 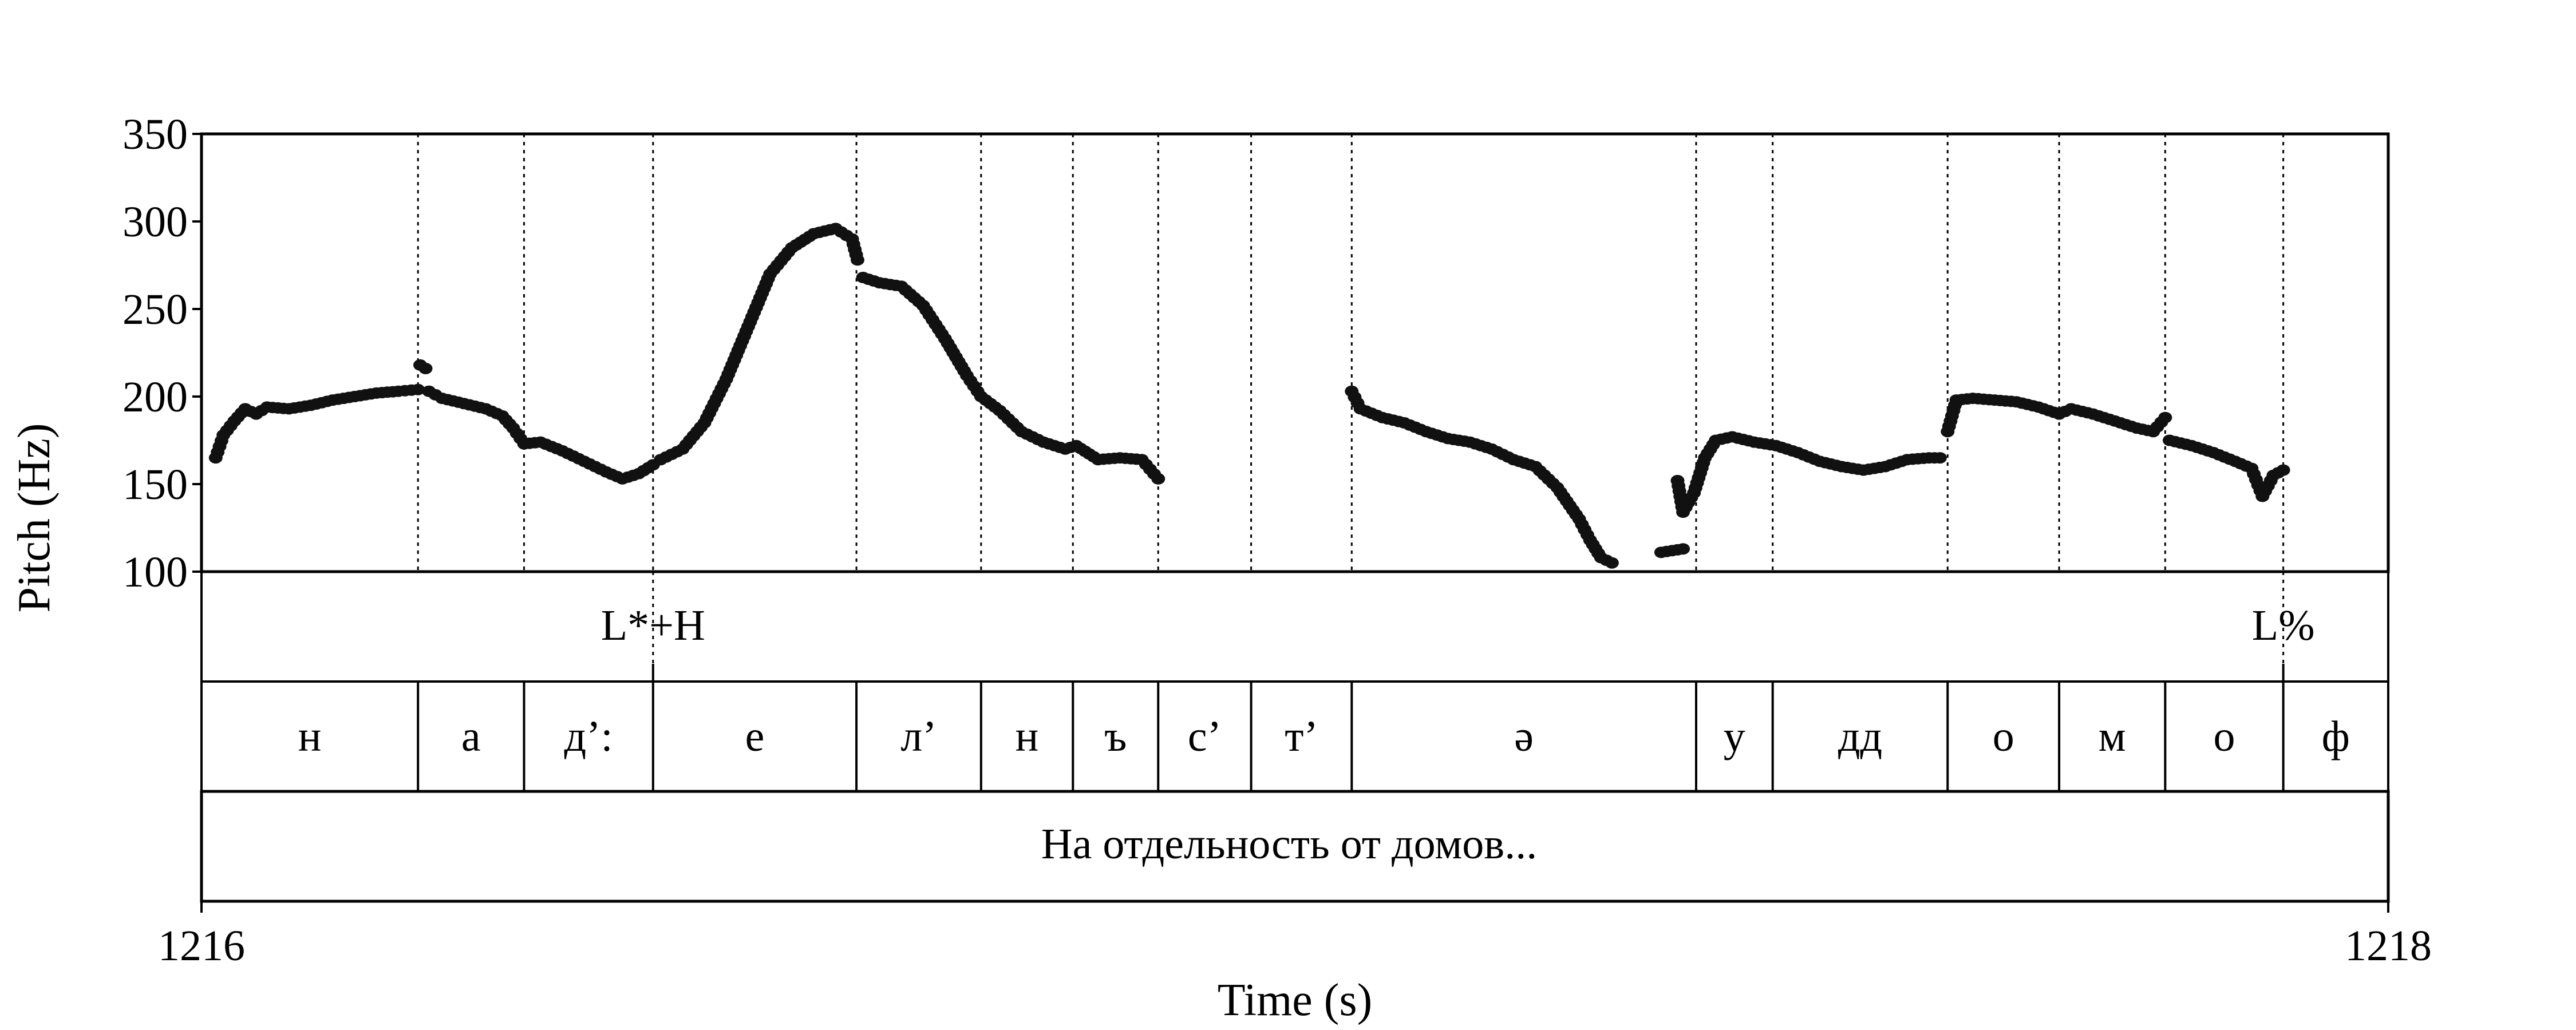 I want to click on segment-label-5: н, so click(x=1027, y=736).